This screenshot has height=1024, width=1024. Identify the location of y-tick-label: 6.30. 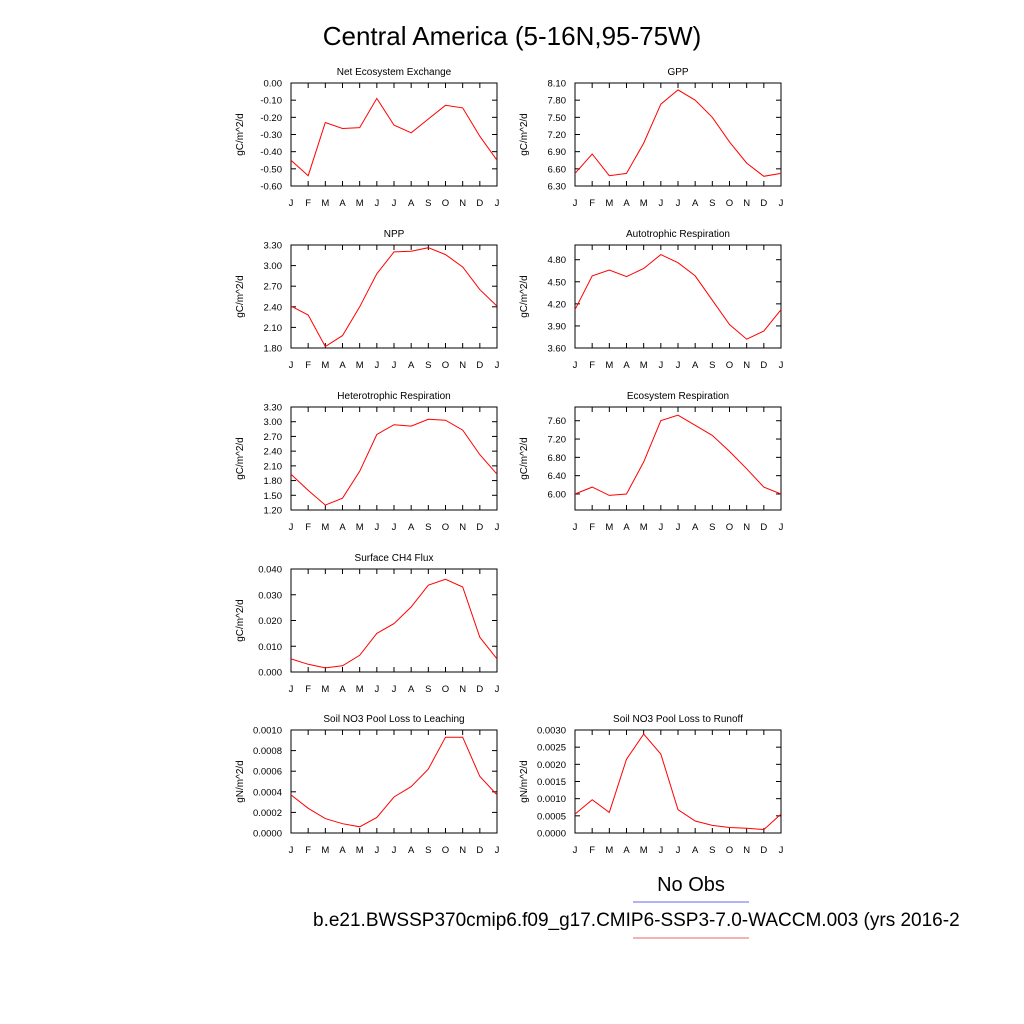
(557, 187).